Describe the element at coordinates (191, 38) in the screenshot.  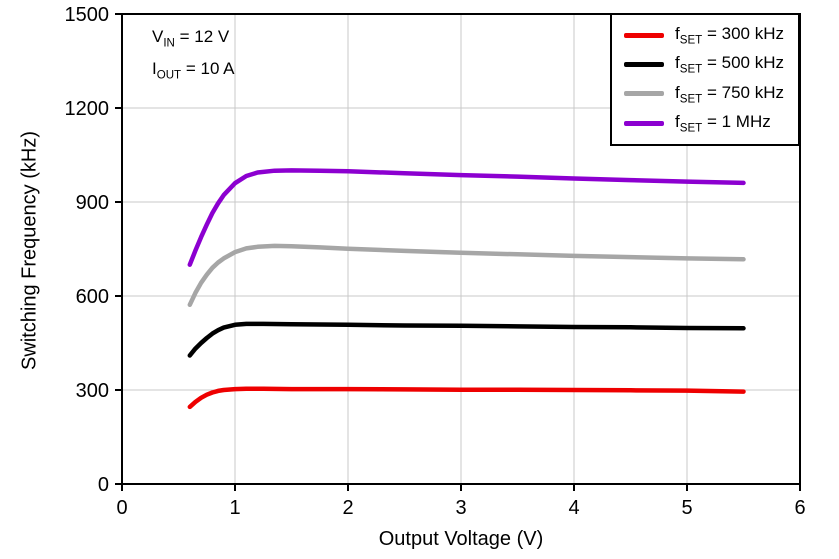
I see `annotation-line-vin: VIN = 12 V` at that location.